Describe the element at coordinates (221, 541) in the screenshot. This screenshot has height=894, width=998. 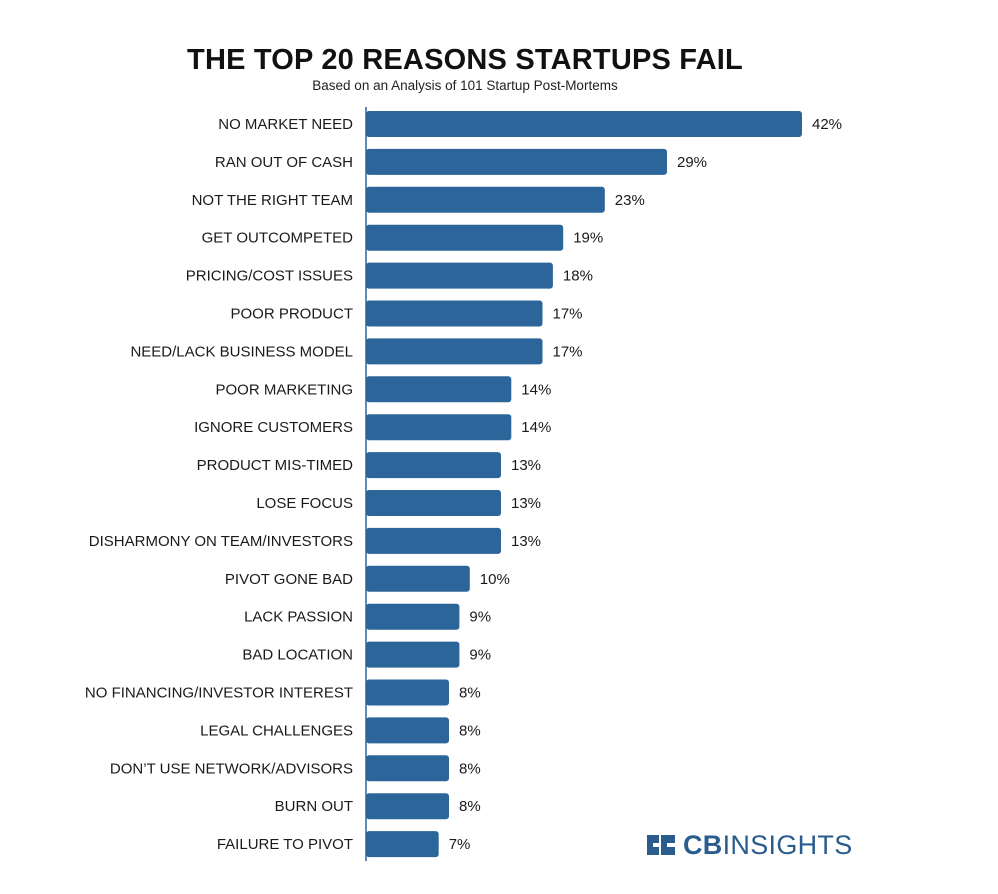
I see `category-label: DISHARMONY ON TEAM/INVESTORS` at that location.